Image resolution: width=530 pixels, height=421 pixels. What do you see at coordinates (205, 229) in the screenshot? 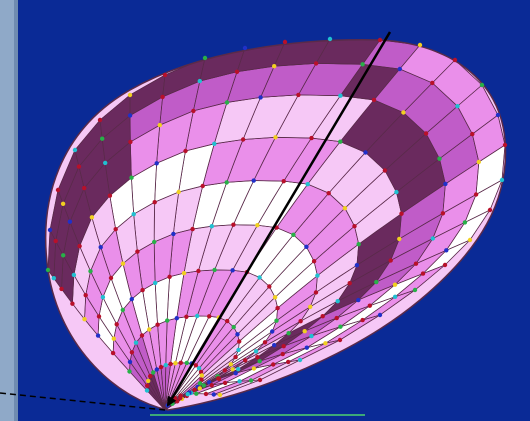
I see `mesh-rib` at bounding box center [205, 229].